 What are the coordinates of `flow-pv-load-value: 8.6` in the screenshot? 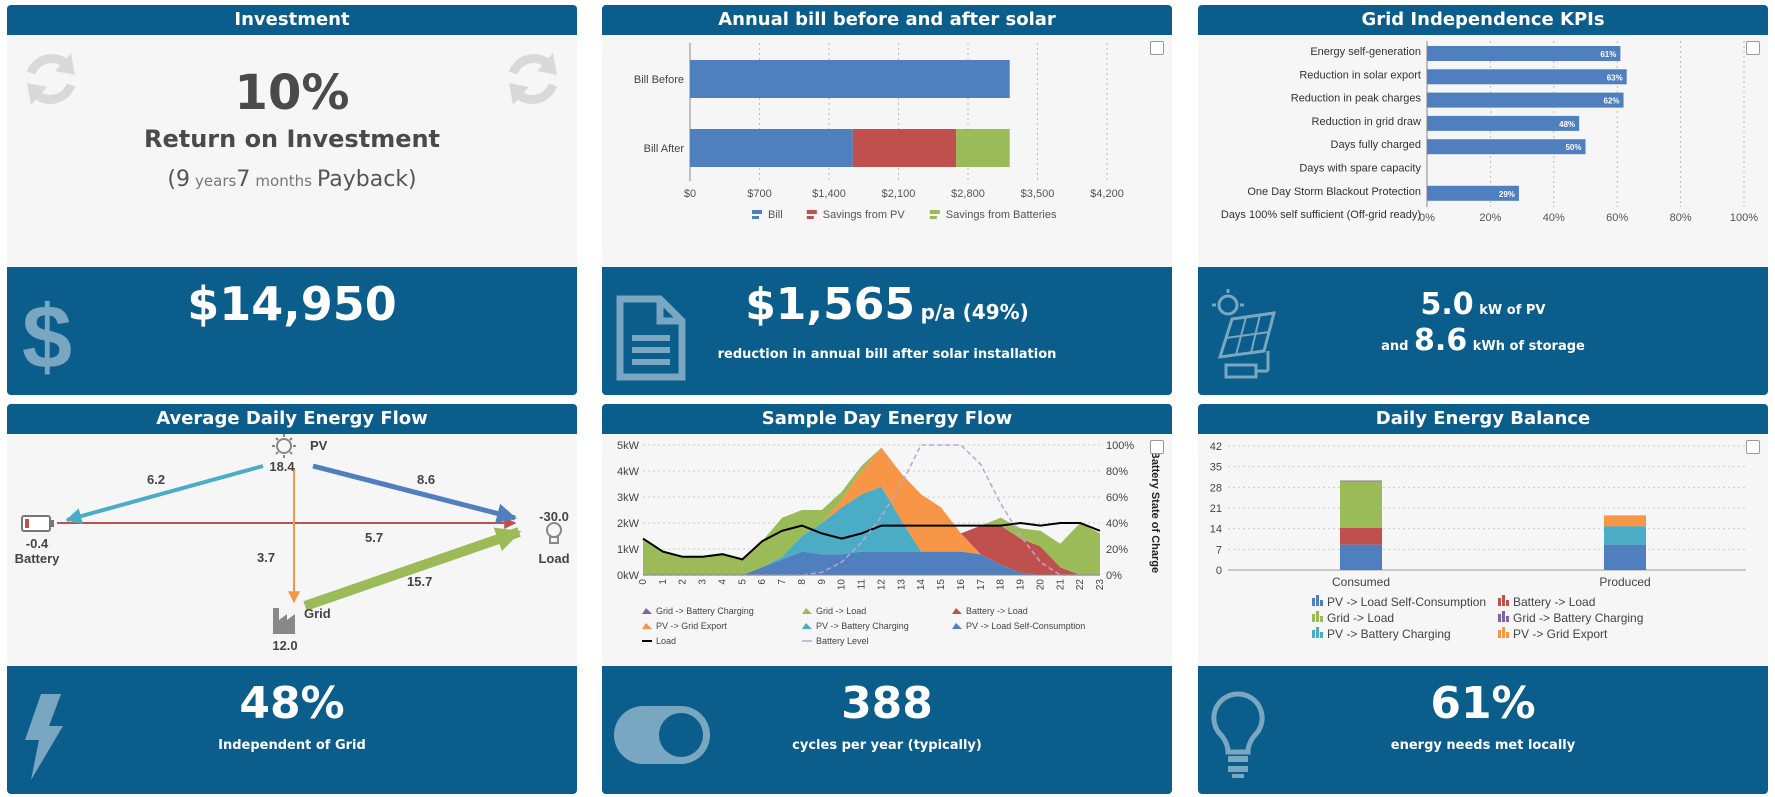 It's located at (426, 479).